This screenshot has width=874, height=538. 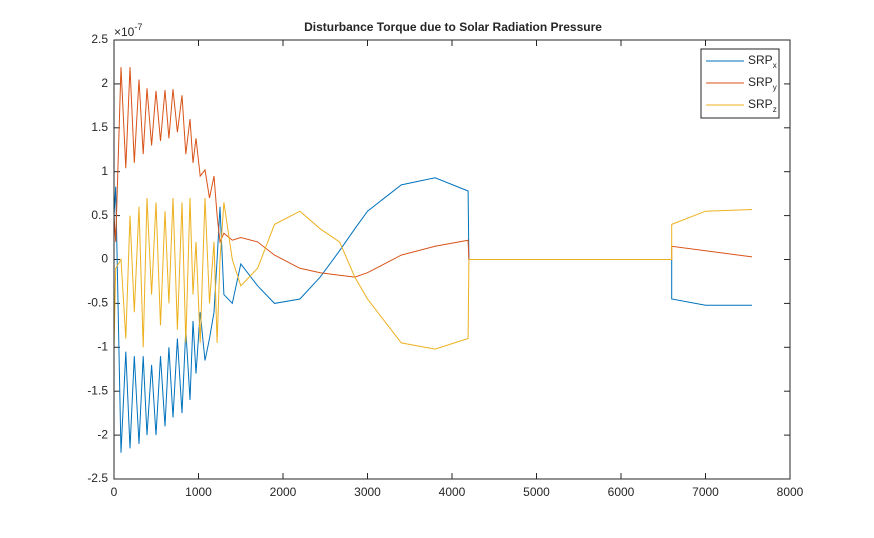 I want to click on x-tick-label: 5000, so click(x=536, y=492).